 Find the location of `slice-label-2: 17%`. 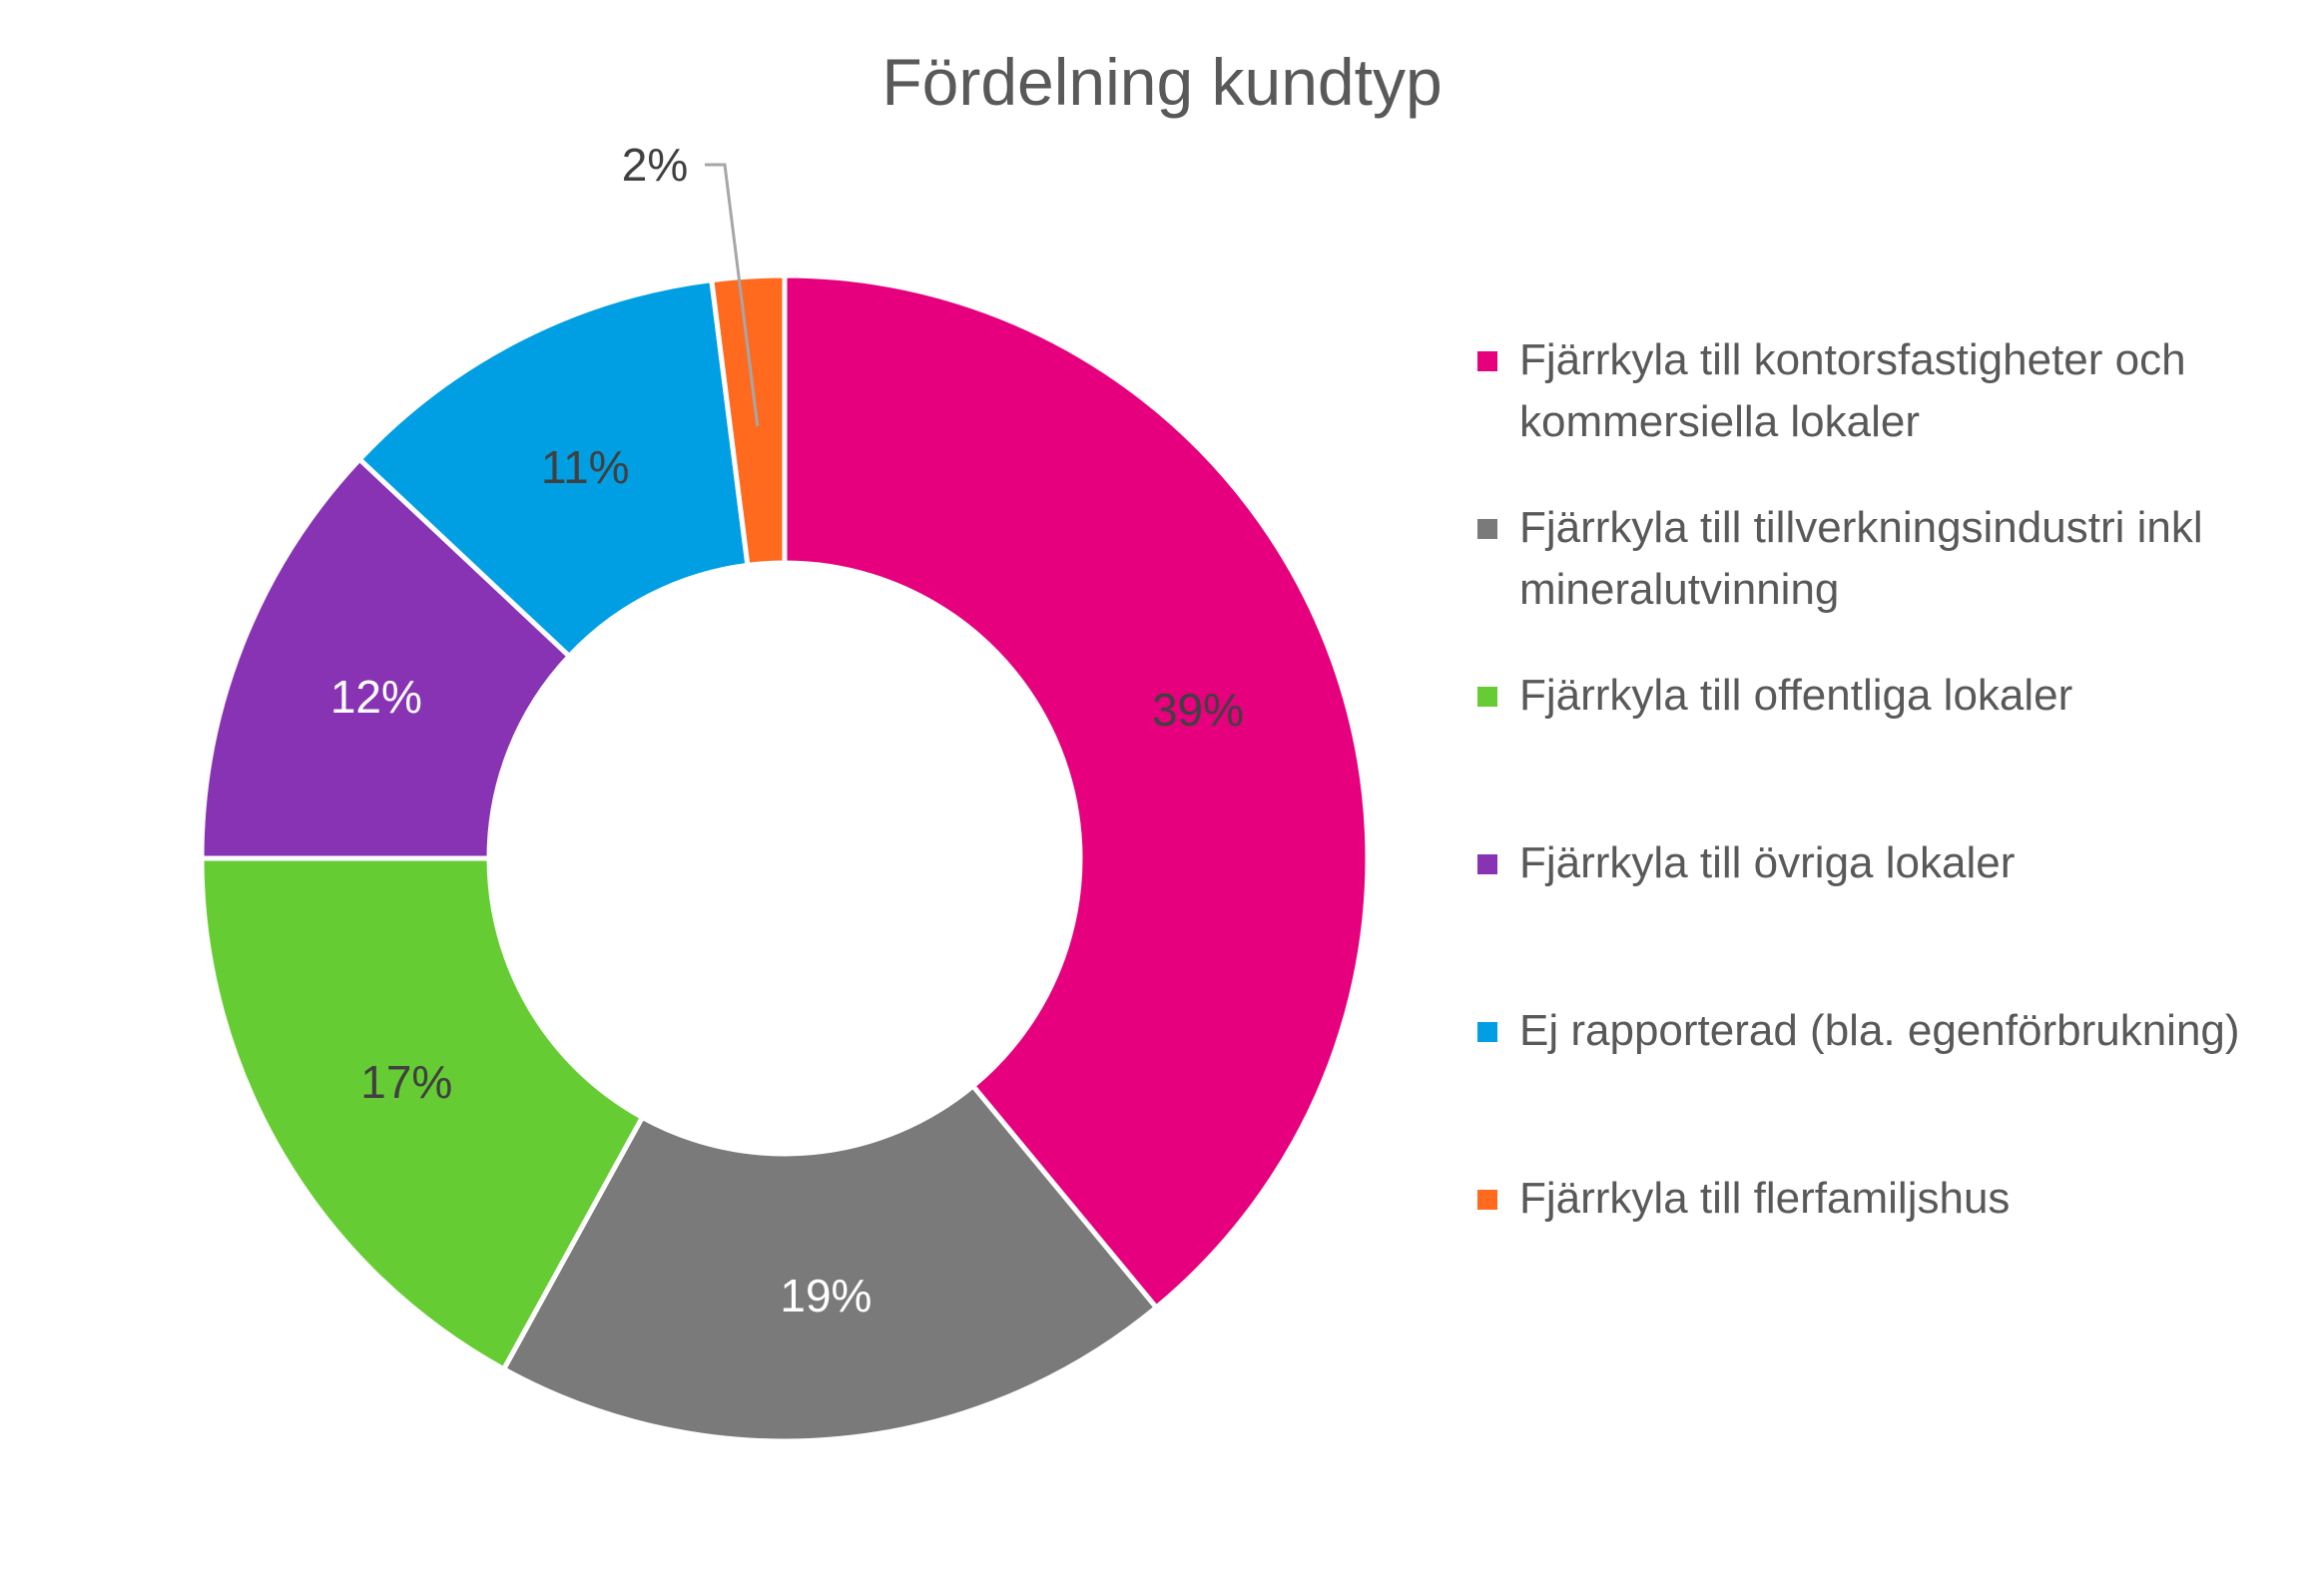

slice-label-2: 17% is located at coordinates (406, 1082).